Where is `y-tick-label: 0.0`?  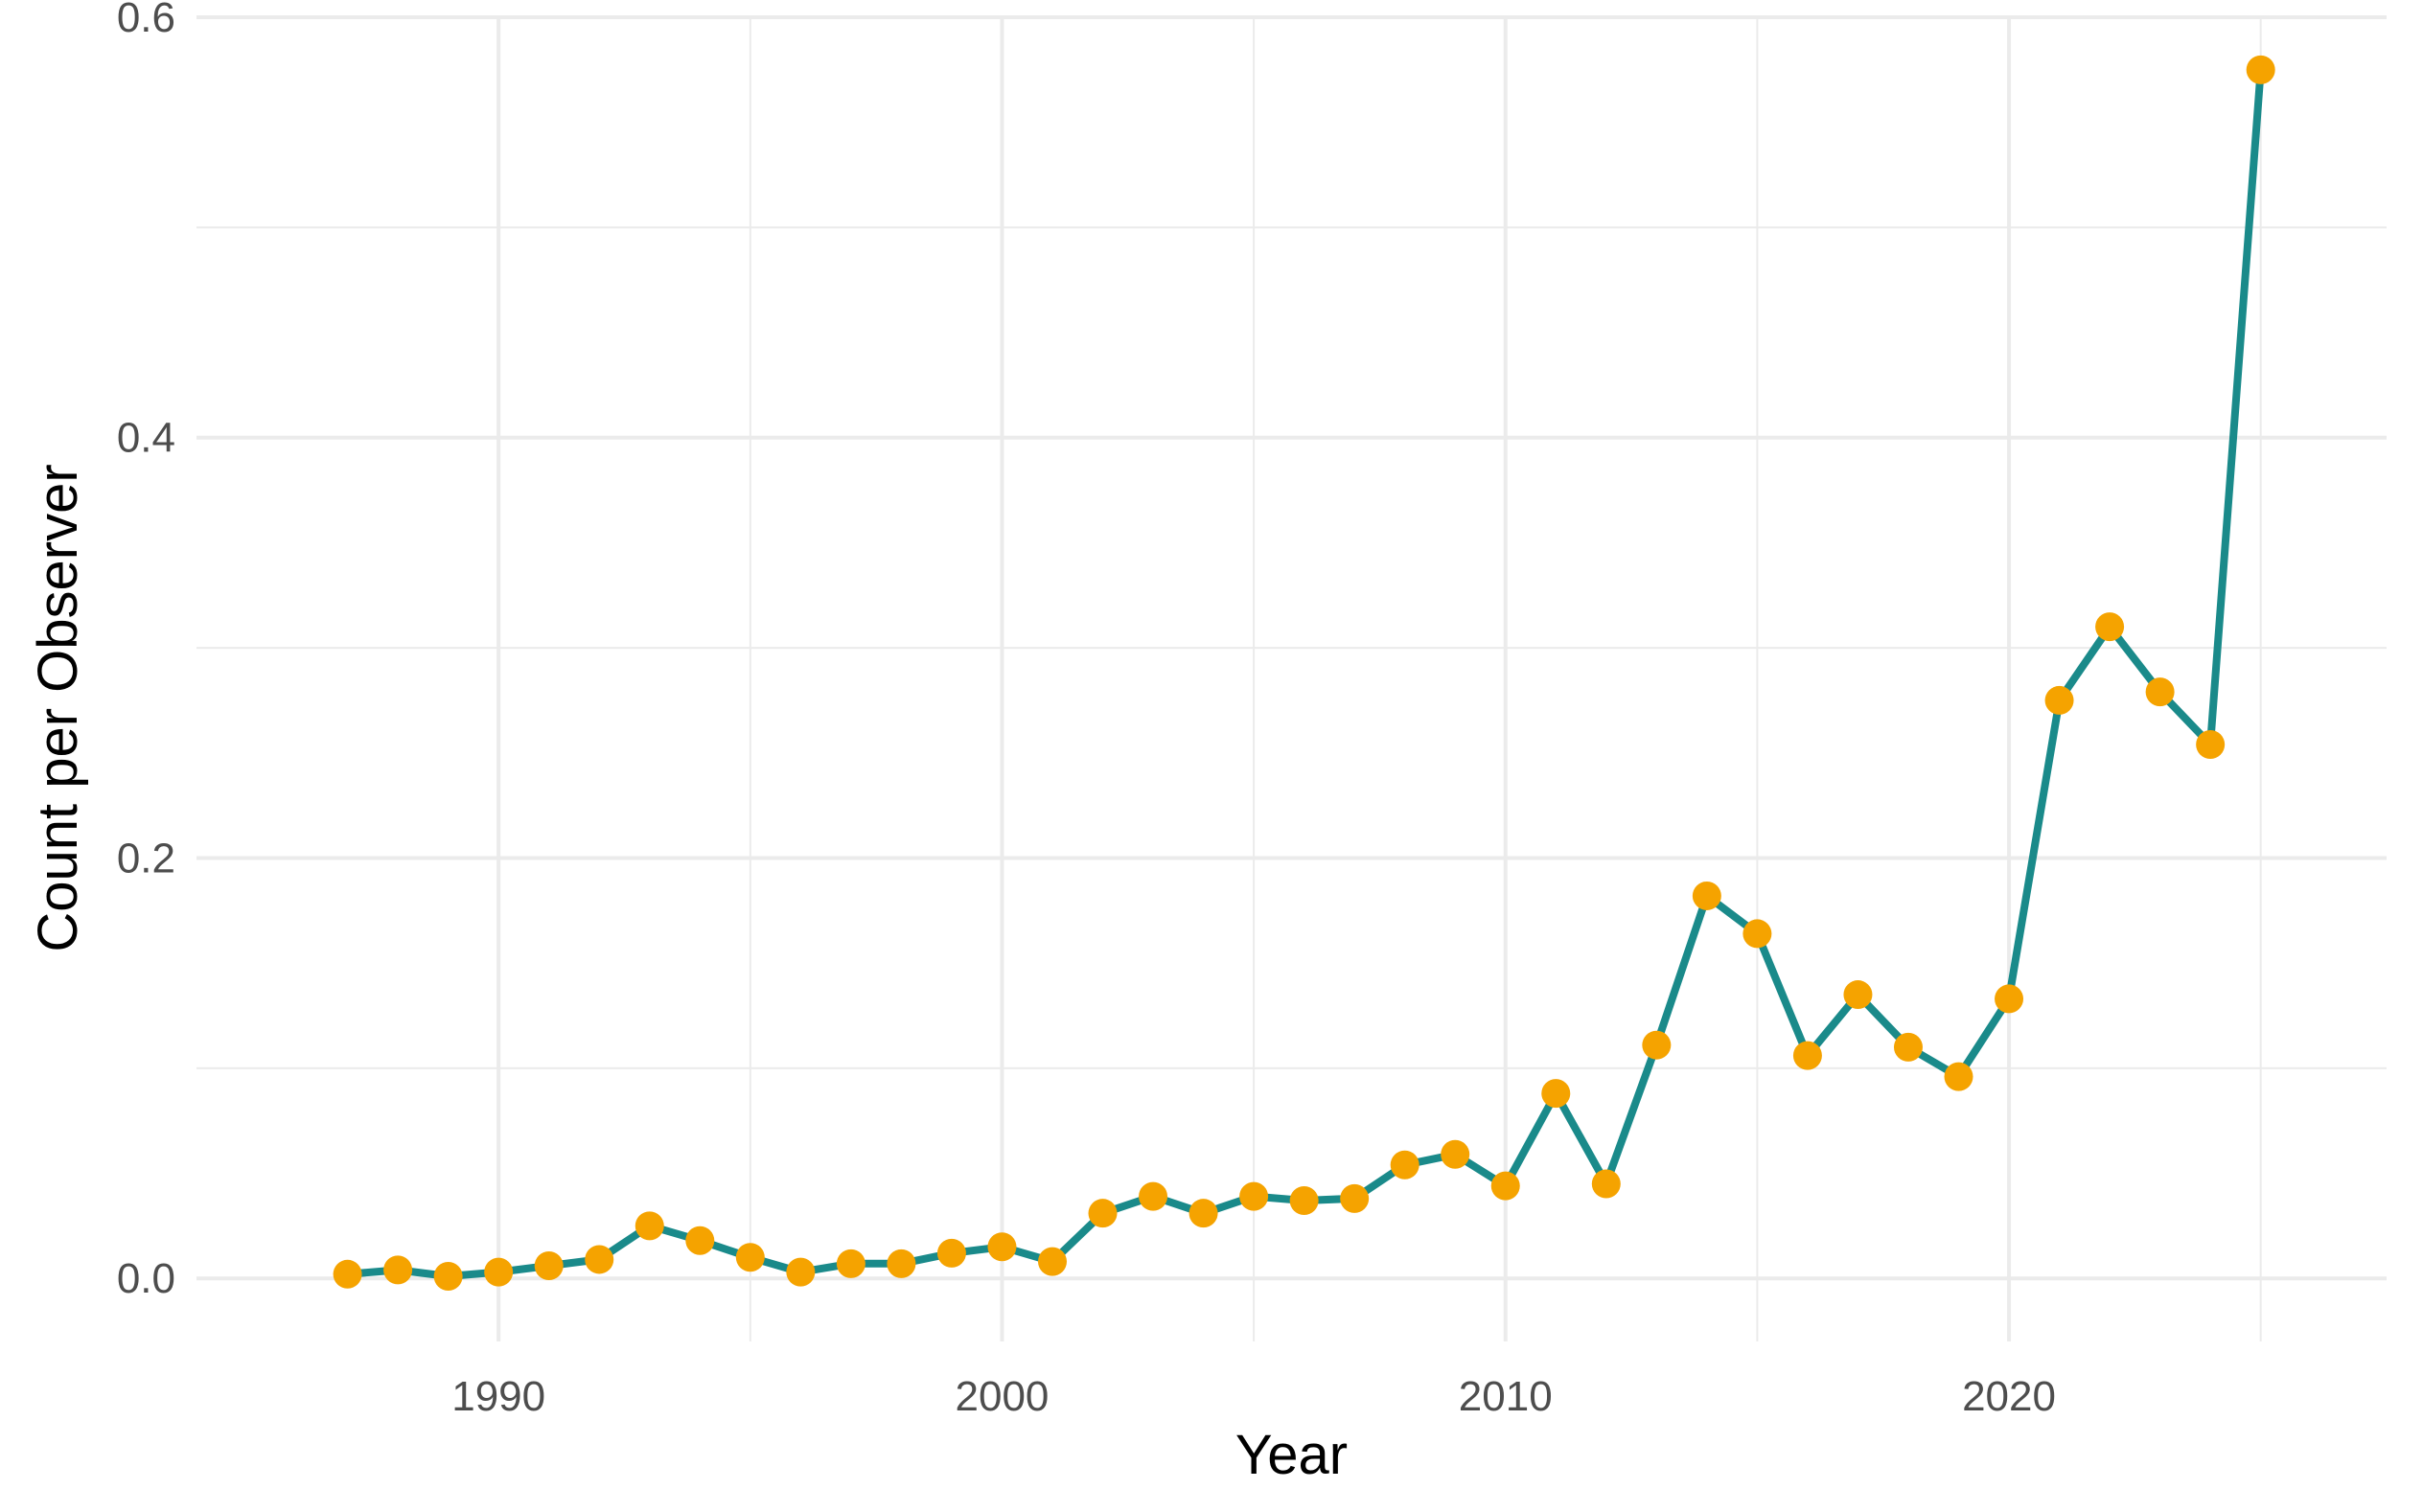
y-tick-label: 0.0 is located at coordinates (146, 1278).